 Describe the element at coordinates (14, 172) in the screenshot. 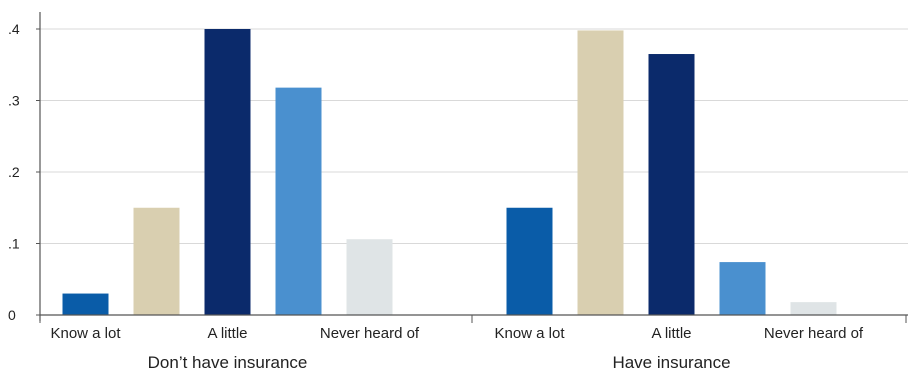

I see `y-tick-label: .2` at that location.